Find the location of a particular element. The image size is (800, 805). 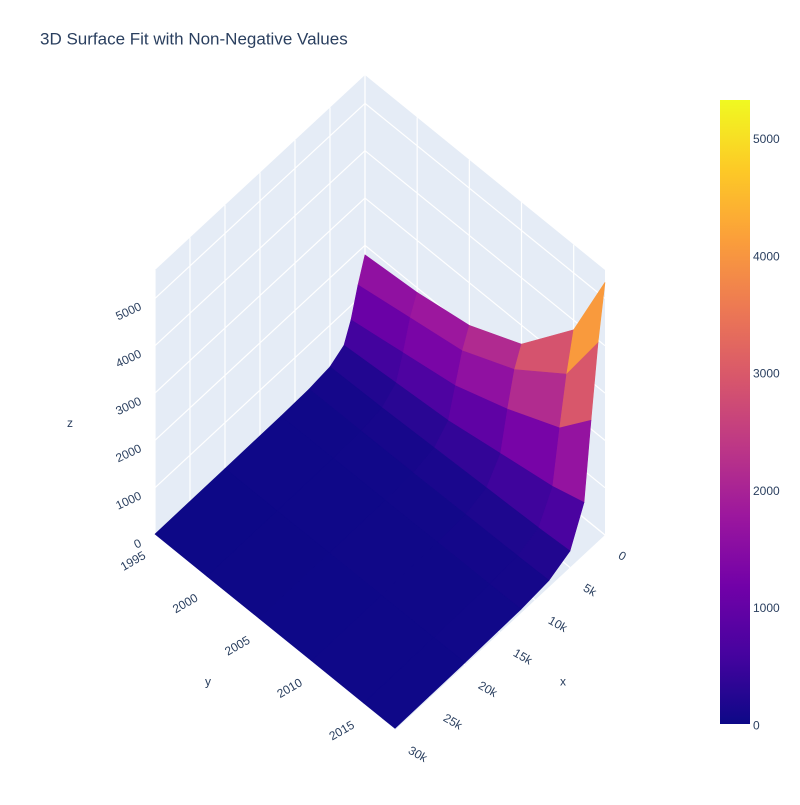

colorbar-tick-label: 3000 is located at coordinates (766, 374).